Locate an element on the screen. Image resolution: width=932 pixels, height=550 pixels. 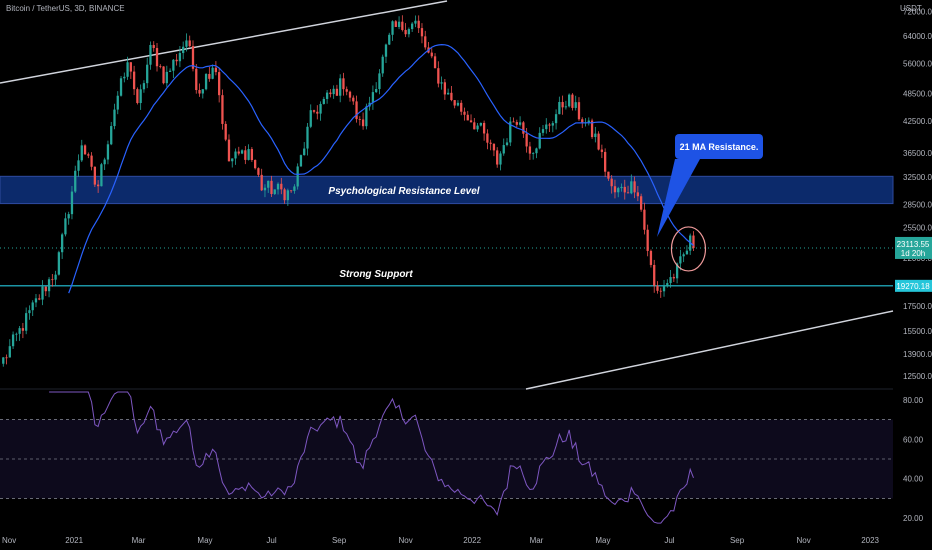
y-tick-label-2: 56000.00 is located at coordinates (917, 64).